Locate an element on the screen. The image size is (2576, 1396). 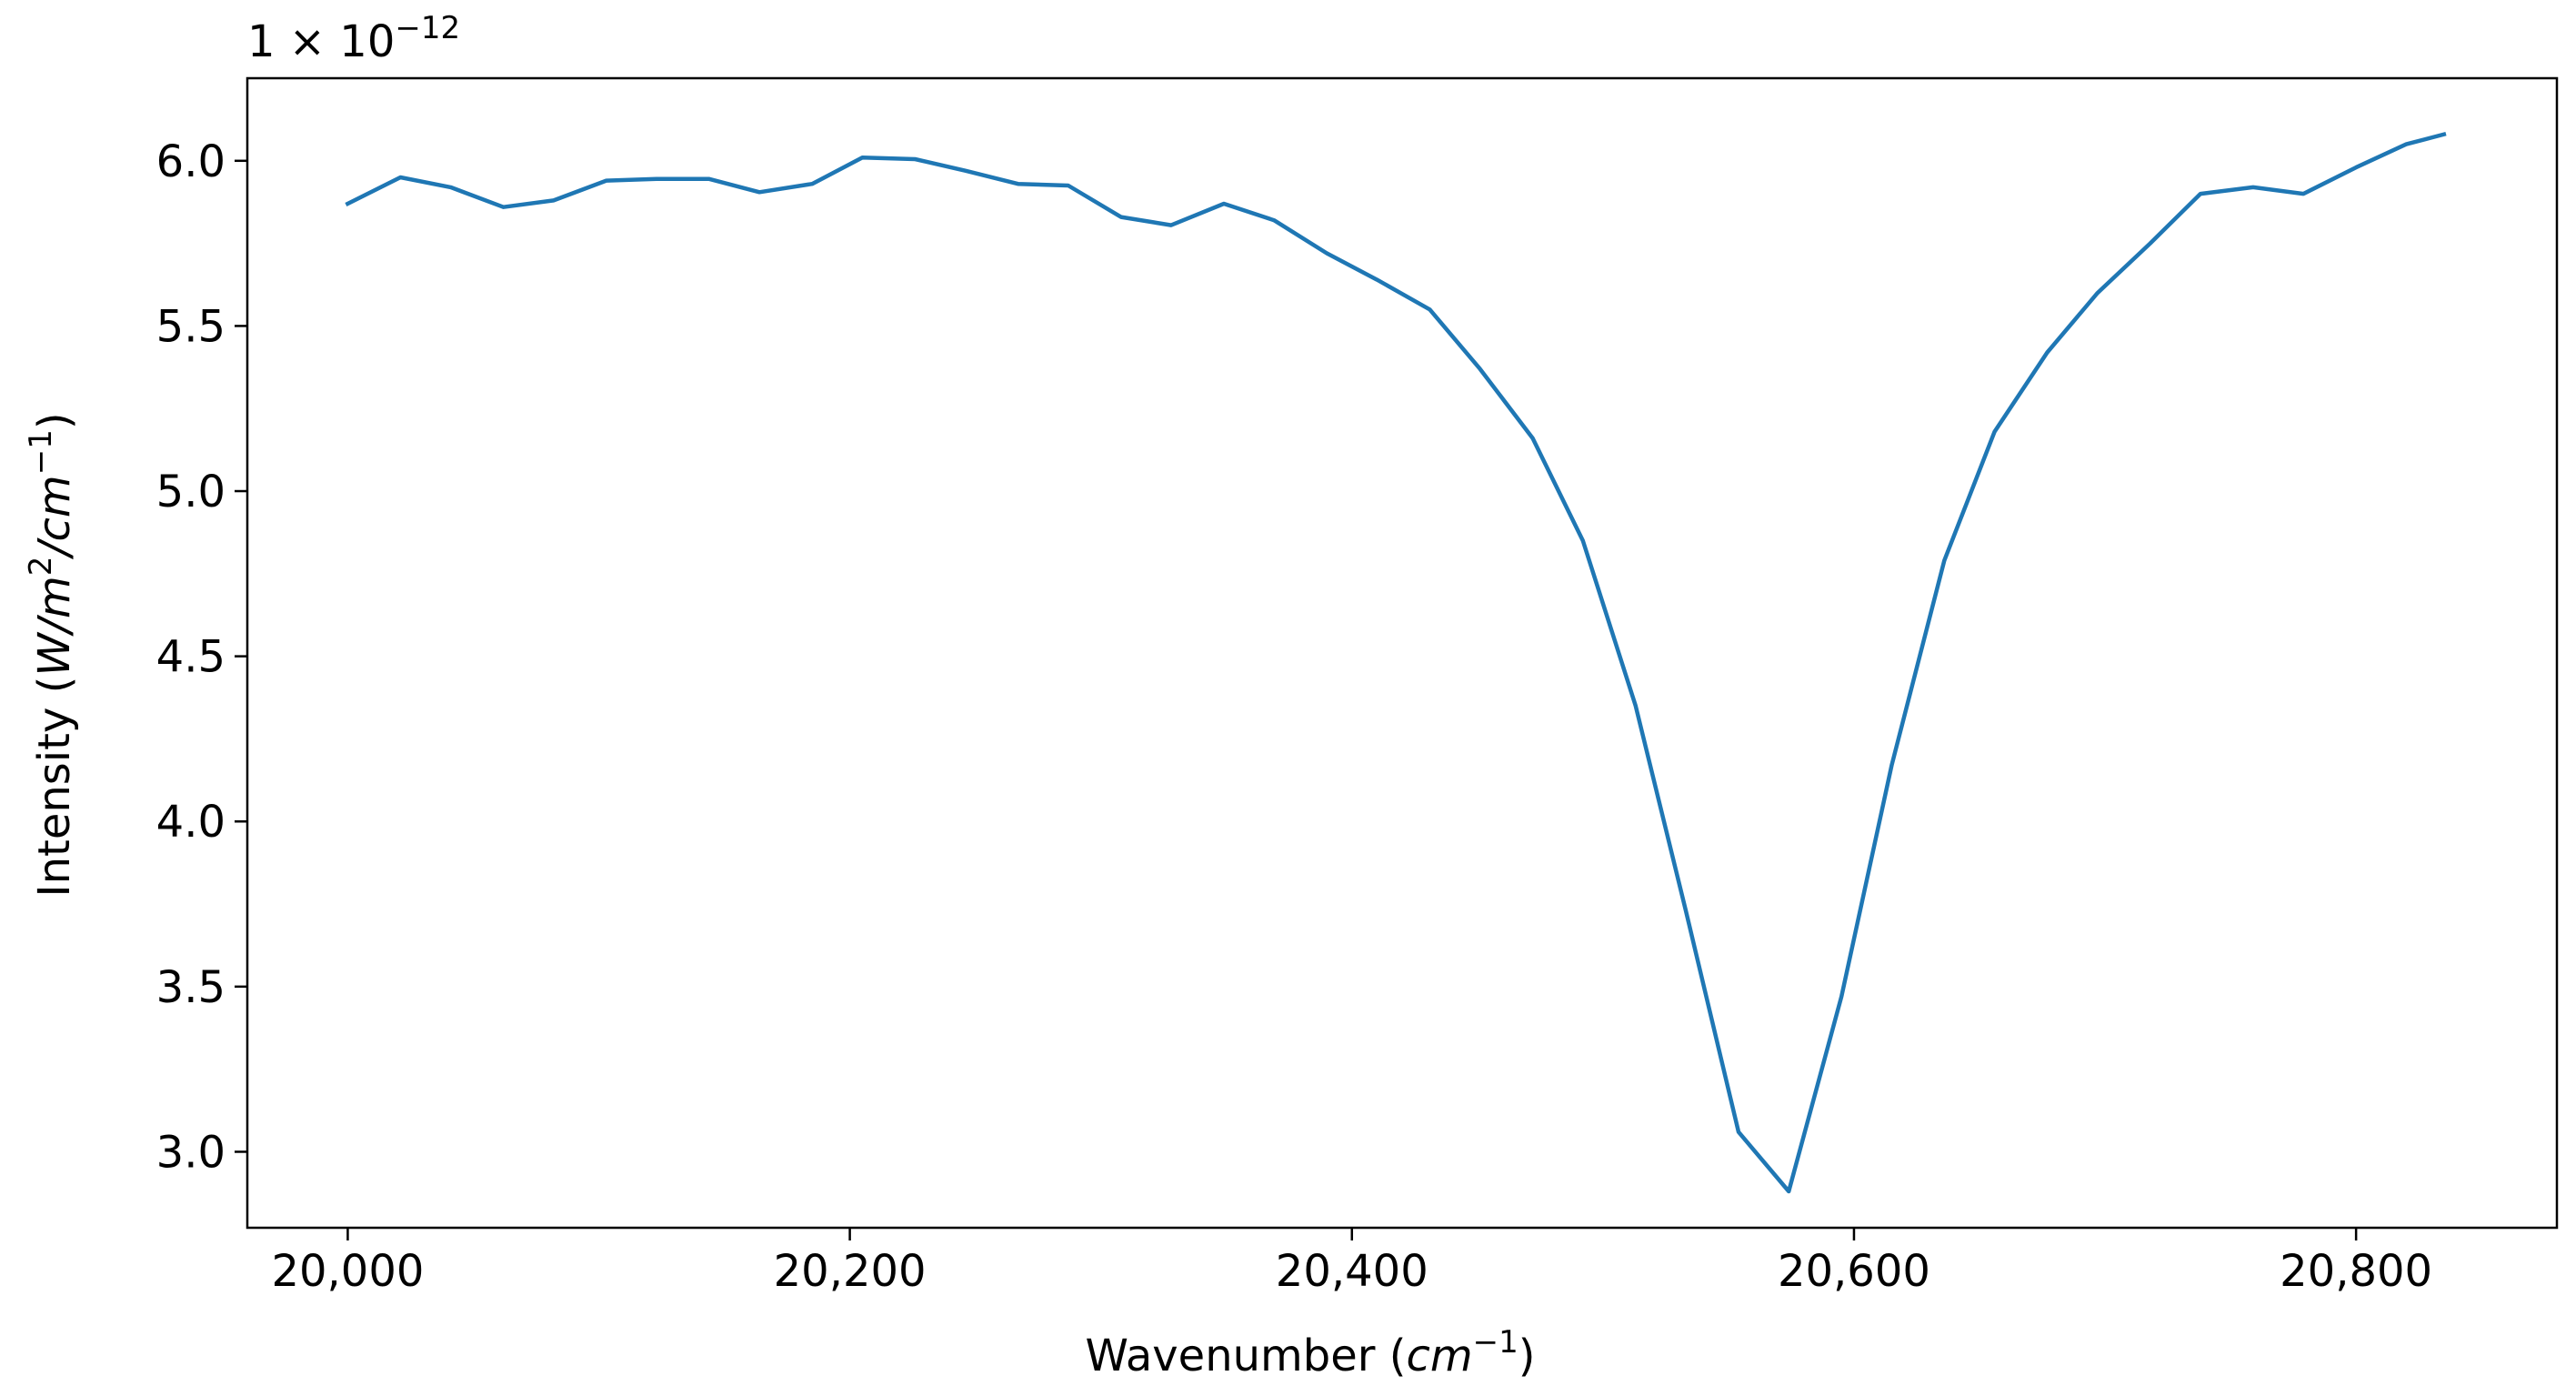
y-tick-label: 4.0 is located at coordinates (191, 822).